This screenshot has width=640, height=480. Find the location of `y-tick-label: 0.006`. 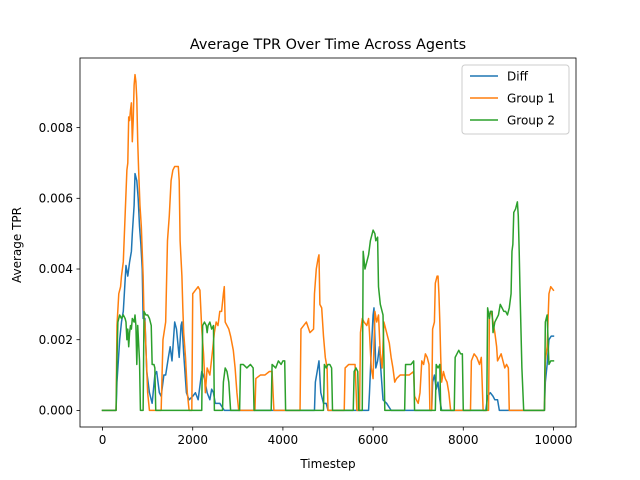

y-tick-label: 0.006 is located at coordinates (56, 199).